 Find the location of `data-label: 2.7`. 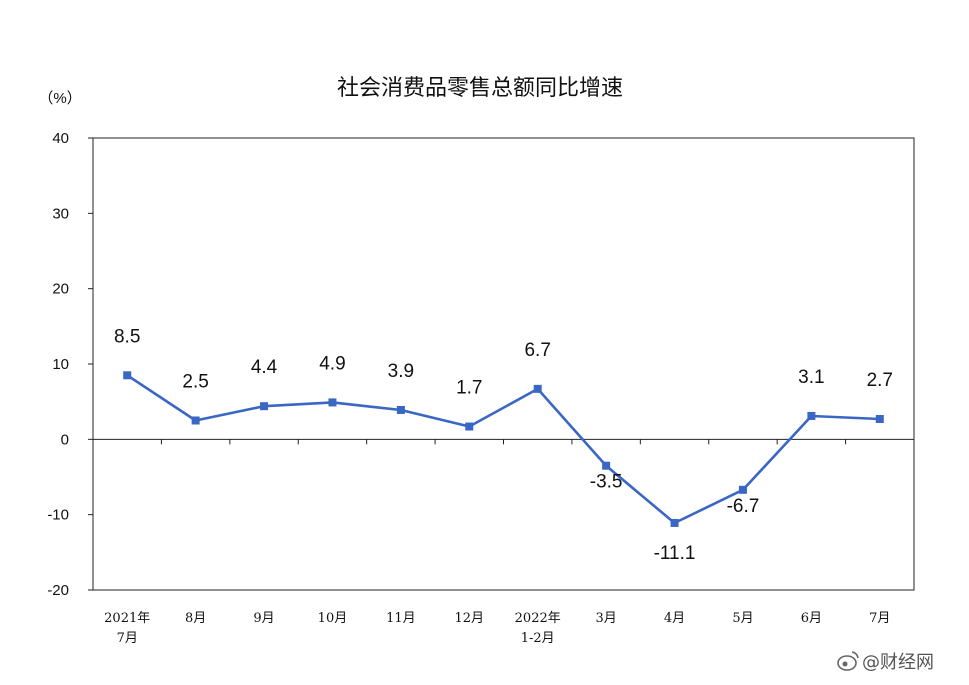

data-label: 2.7 is located at coordinates (880, 380).